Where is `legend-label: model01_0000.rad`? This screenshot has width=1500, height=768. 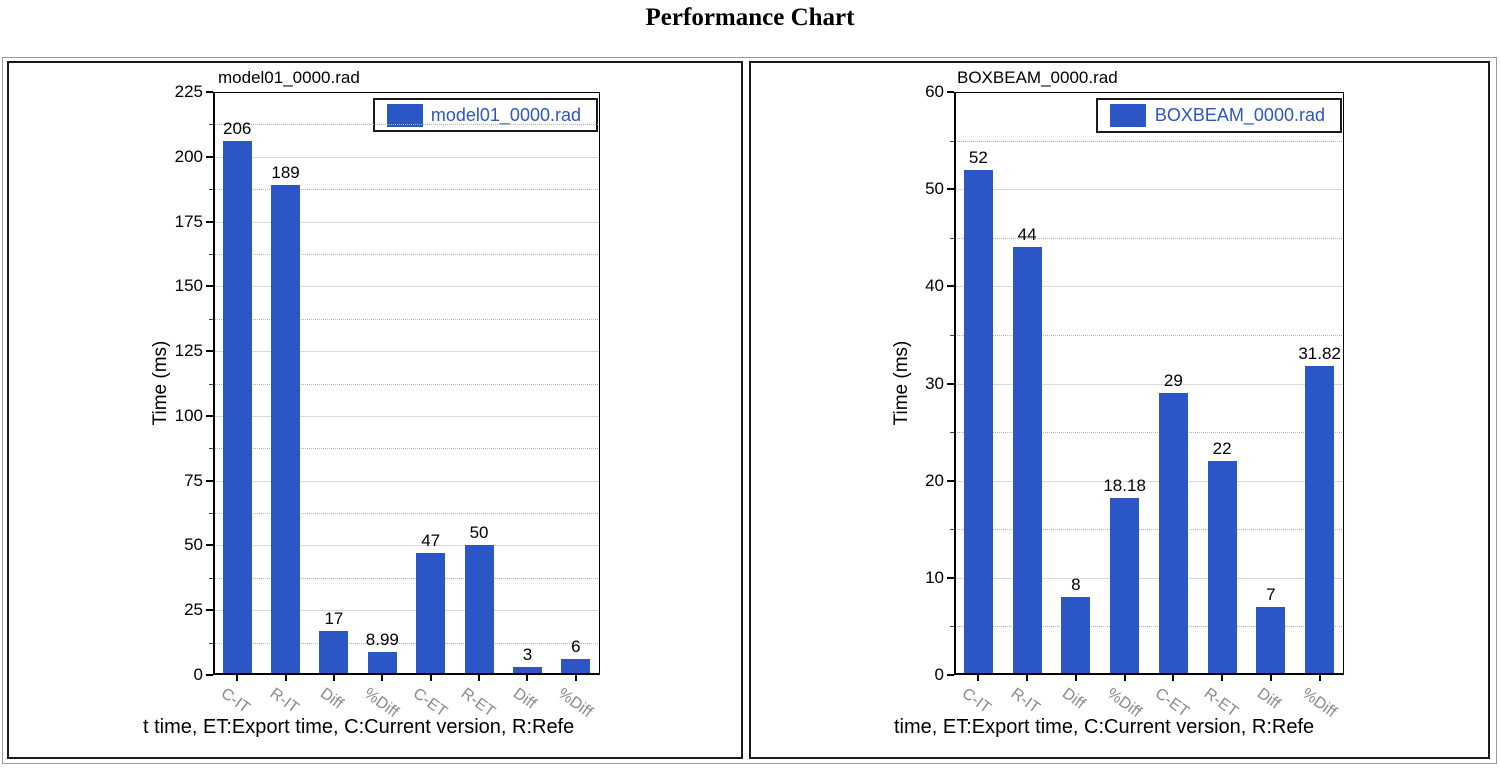 legend-label: model01_0000.rad is located at coordinates (505, 114).